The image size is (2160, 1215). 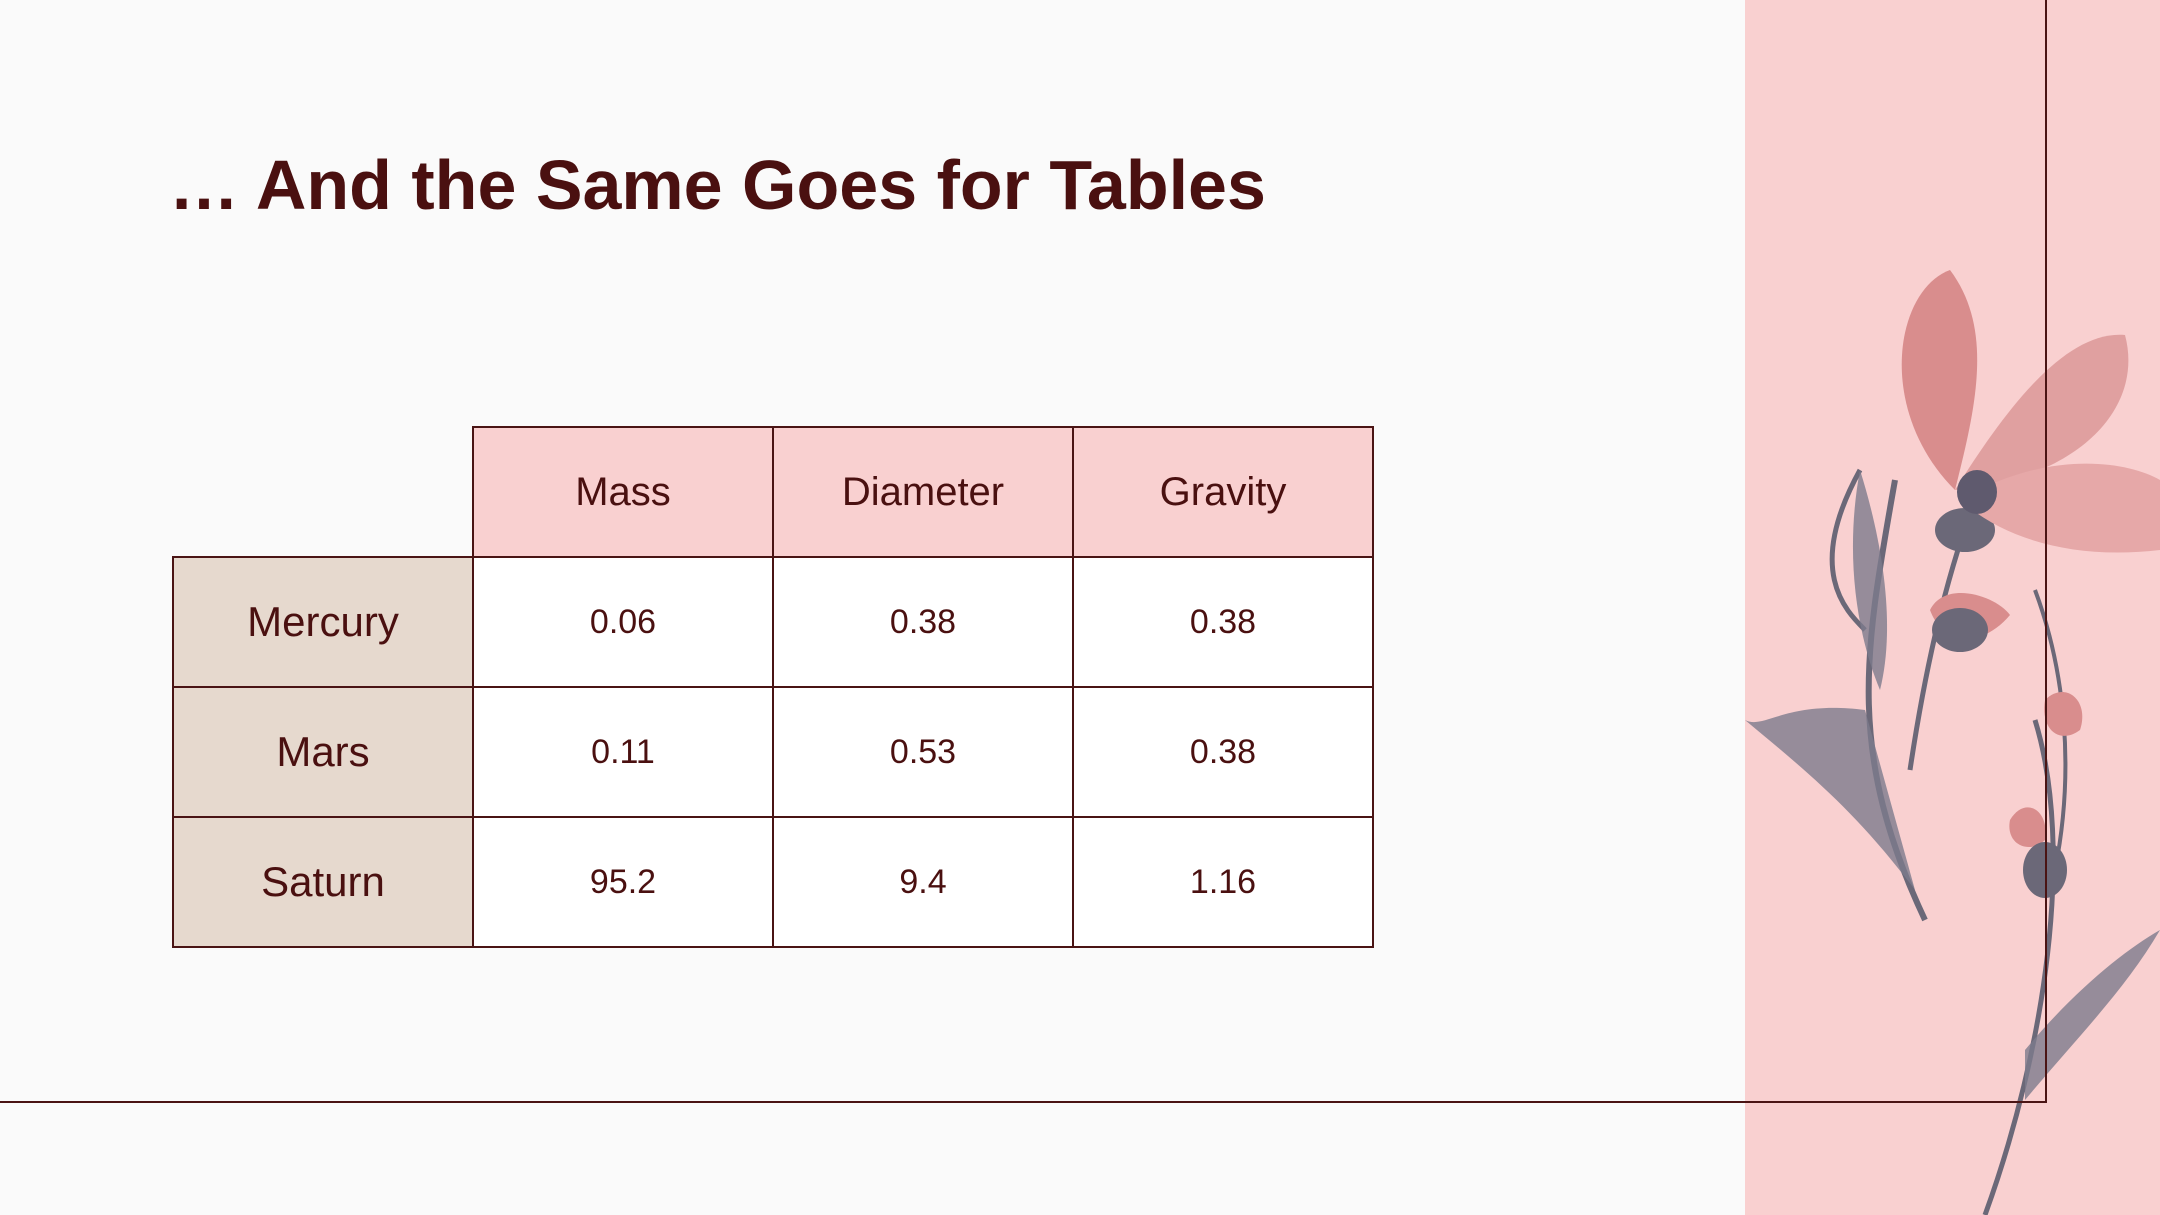 What do you see at coordinates (923, 882) in the screenshot?
I see `table-cell: 9.4` at bounding box center [923, 882].